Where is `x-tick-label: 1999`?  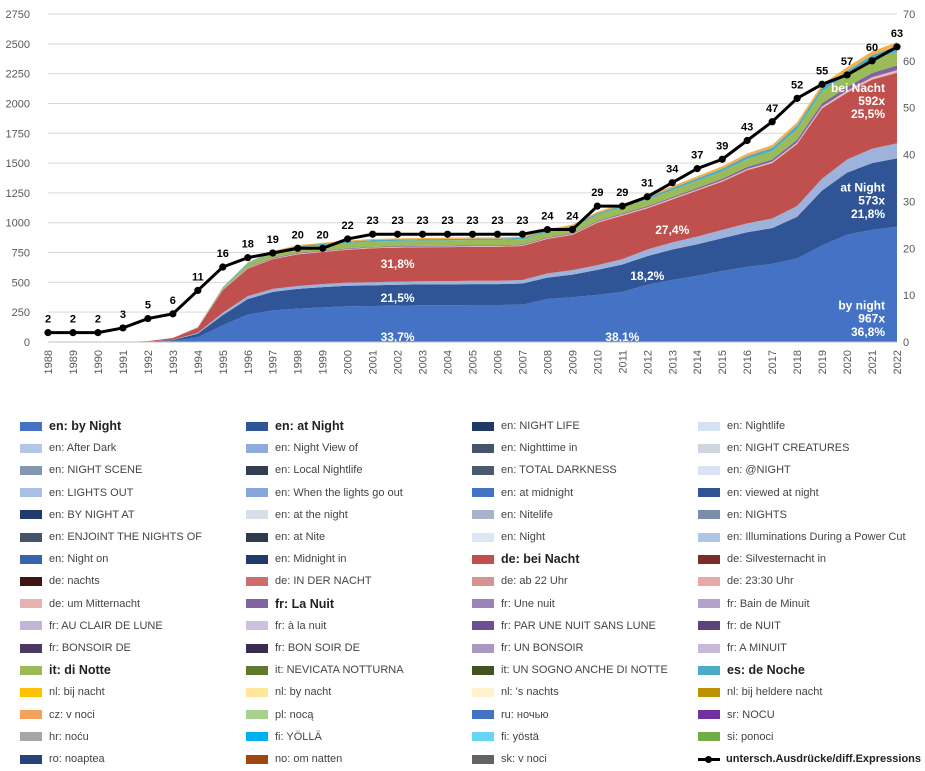 x-tick-label: 1999 is located at coordinates (324, 362).